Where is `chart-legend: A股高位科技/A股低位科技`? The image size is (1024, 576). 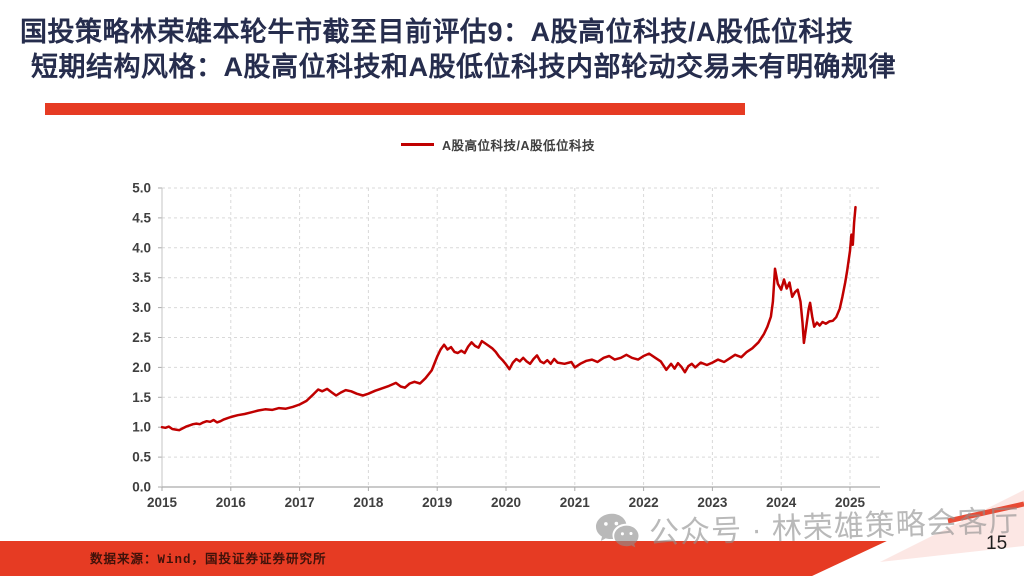
chart-legend: A股高位科技/A股低位科技 is located at coordinates (505, 144).